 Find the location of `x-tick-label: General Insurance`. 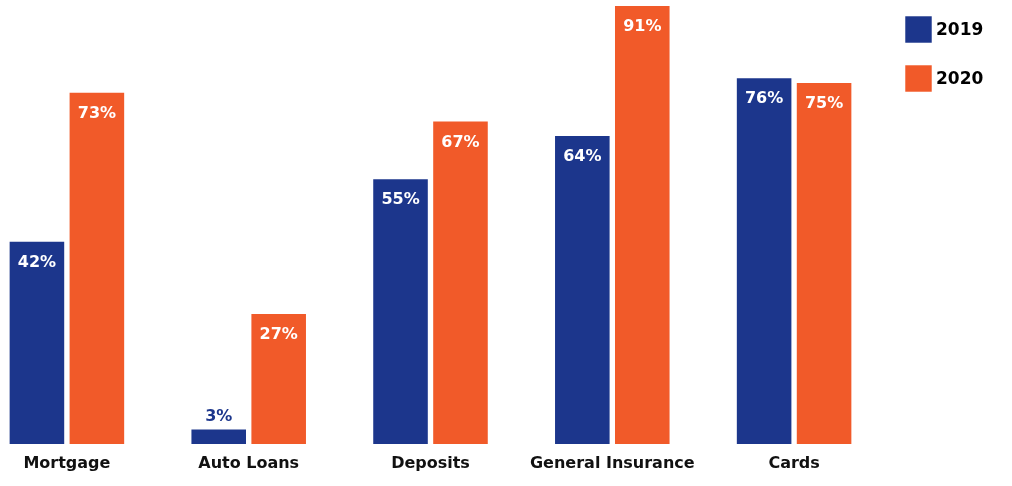

x-tick-label: General Insurance is located at coordinates (612, 462).